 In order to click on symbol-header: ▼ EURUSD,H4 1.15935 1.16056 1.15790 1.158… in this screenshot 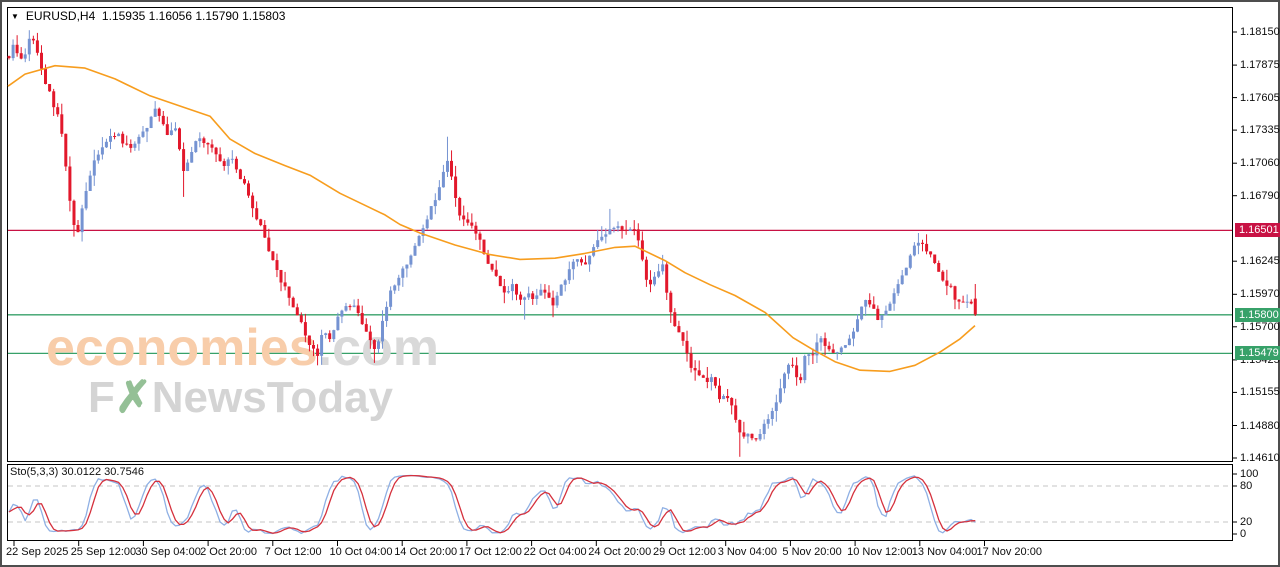, I will do `click(148, 16)`.